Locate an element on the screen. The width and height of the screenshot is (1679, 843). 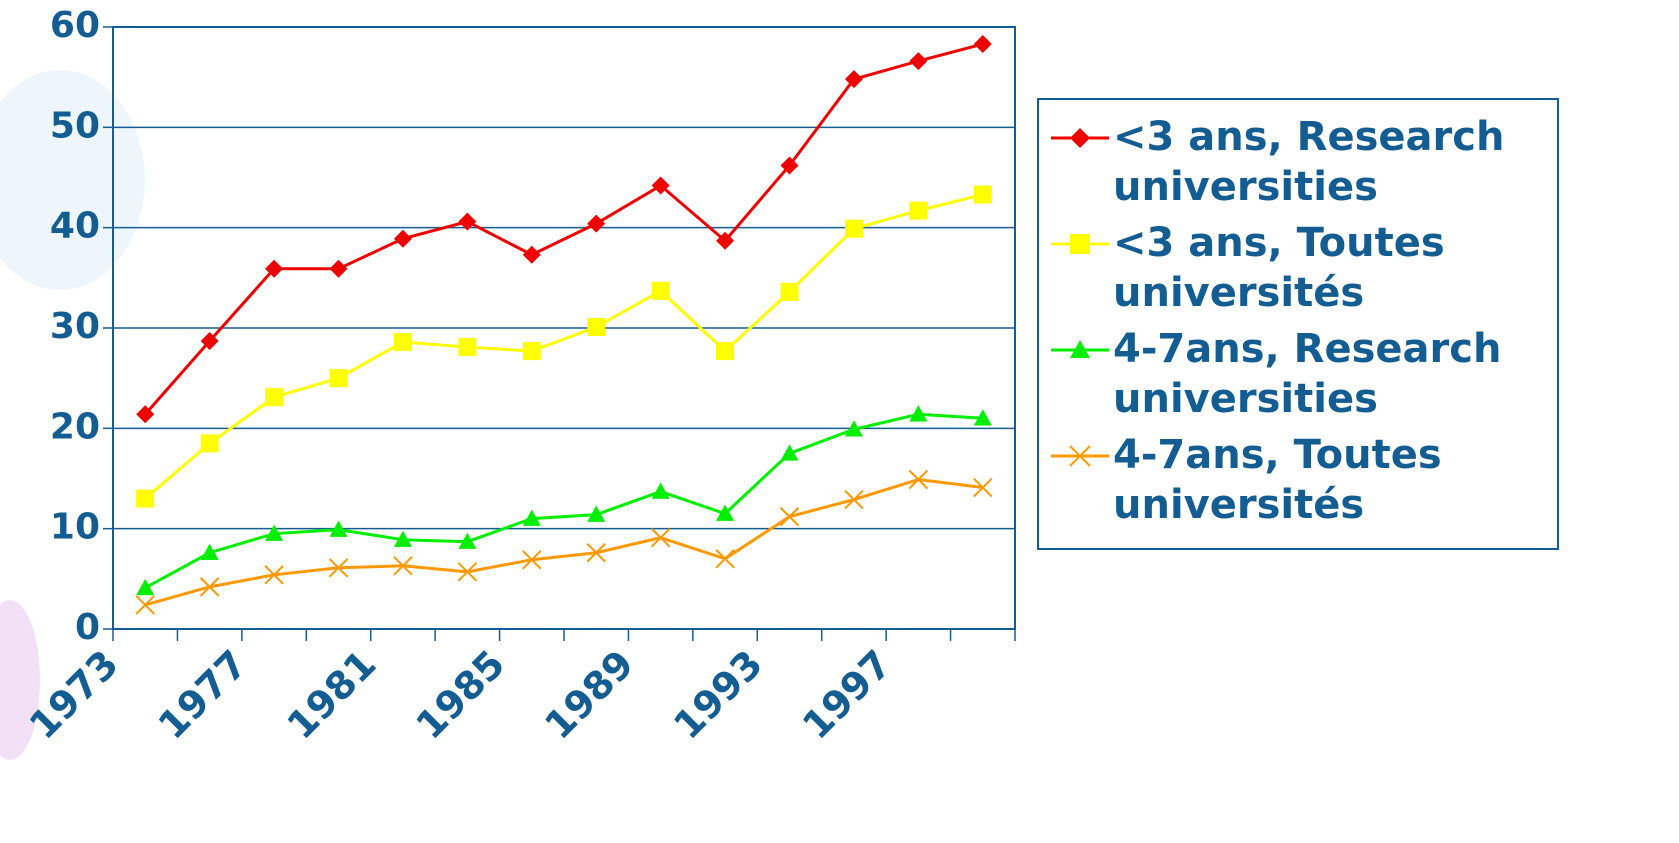
x-tick-label: 1993 is located at coordinates (718, 695).